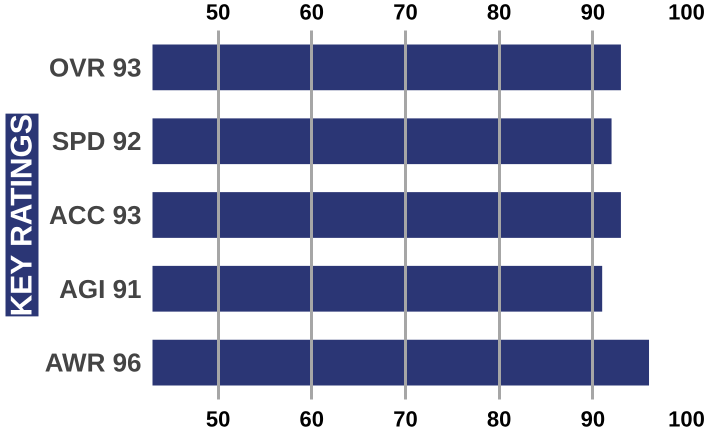 This screenshot has width=716, height=429. I want to click on x-tick-label: 70, so click(405, 12).